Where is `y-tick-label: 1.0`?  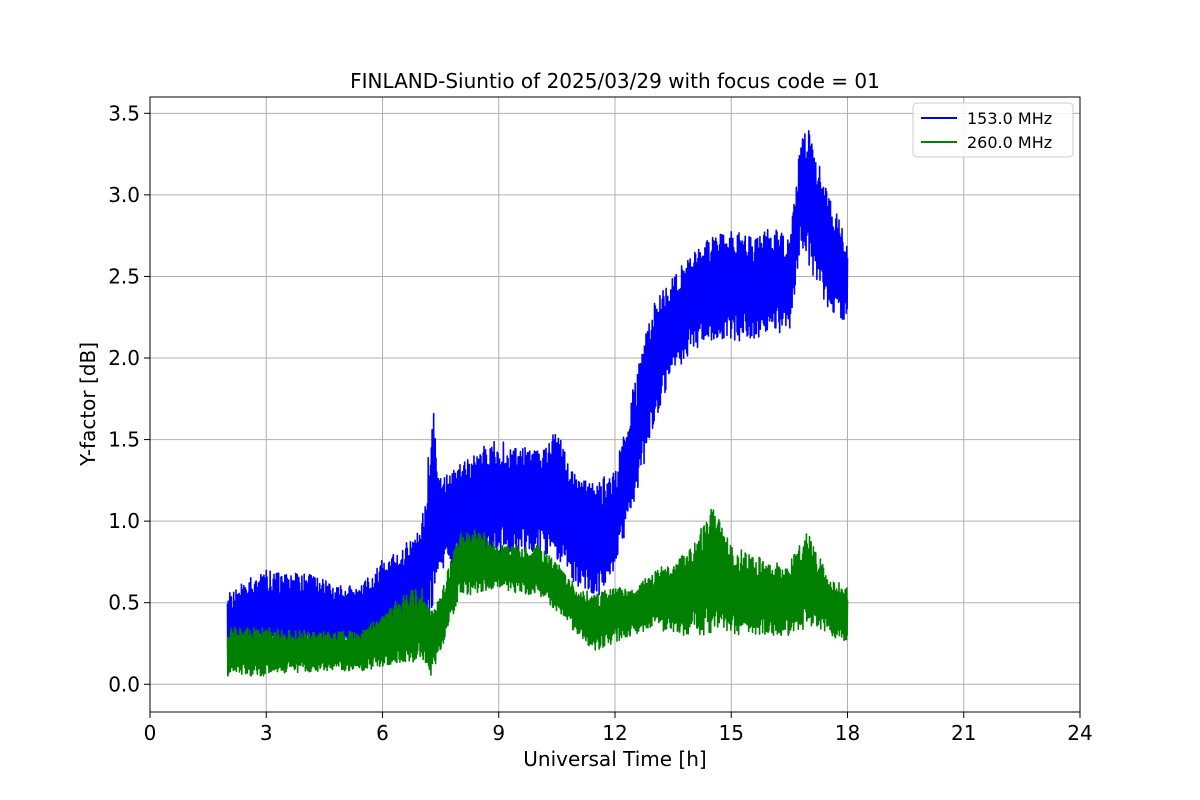
y-tick-label: 1.0 is located at coordinates (124, 521).